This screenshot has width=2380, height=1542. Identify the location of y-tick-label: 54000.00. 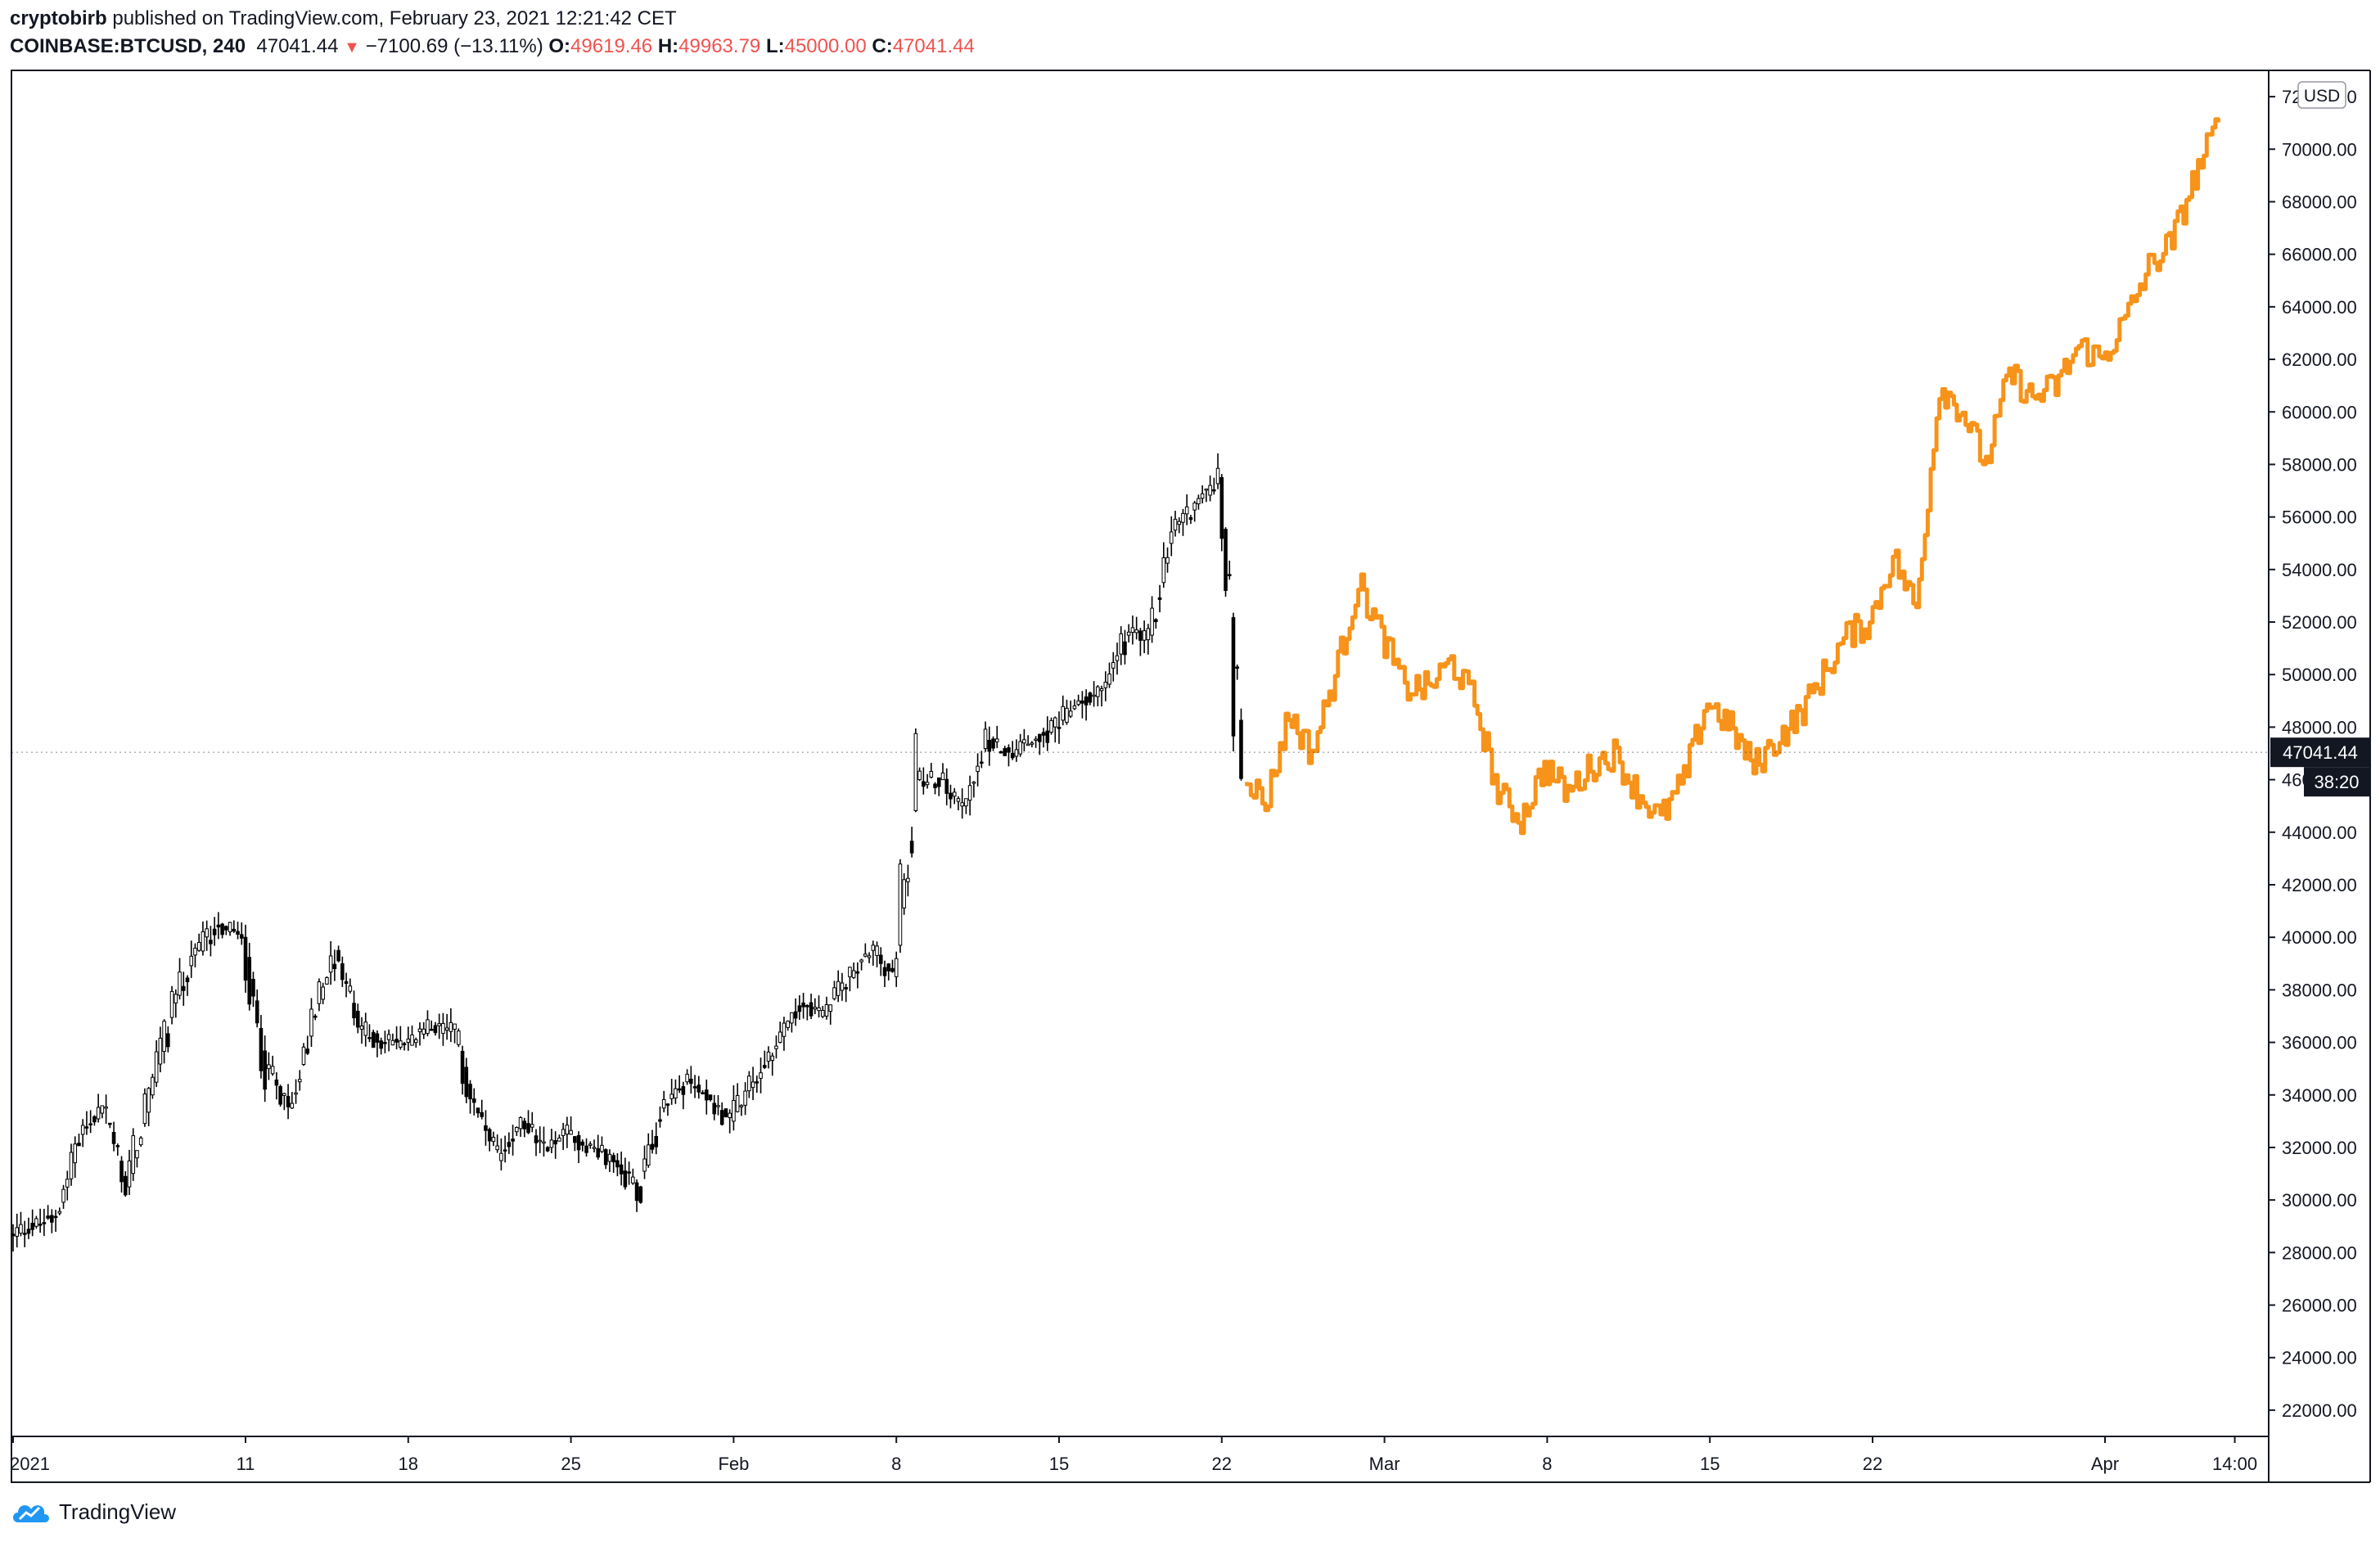
(2319, 570).